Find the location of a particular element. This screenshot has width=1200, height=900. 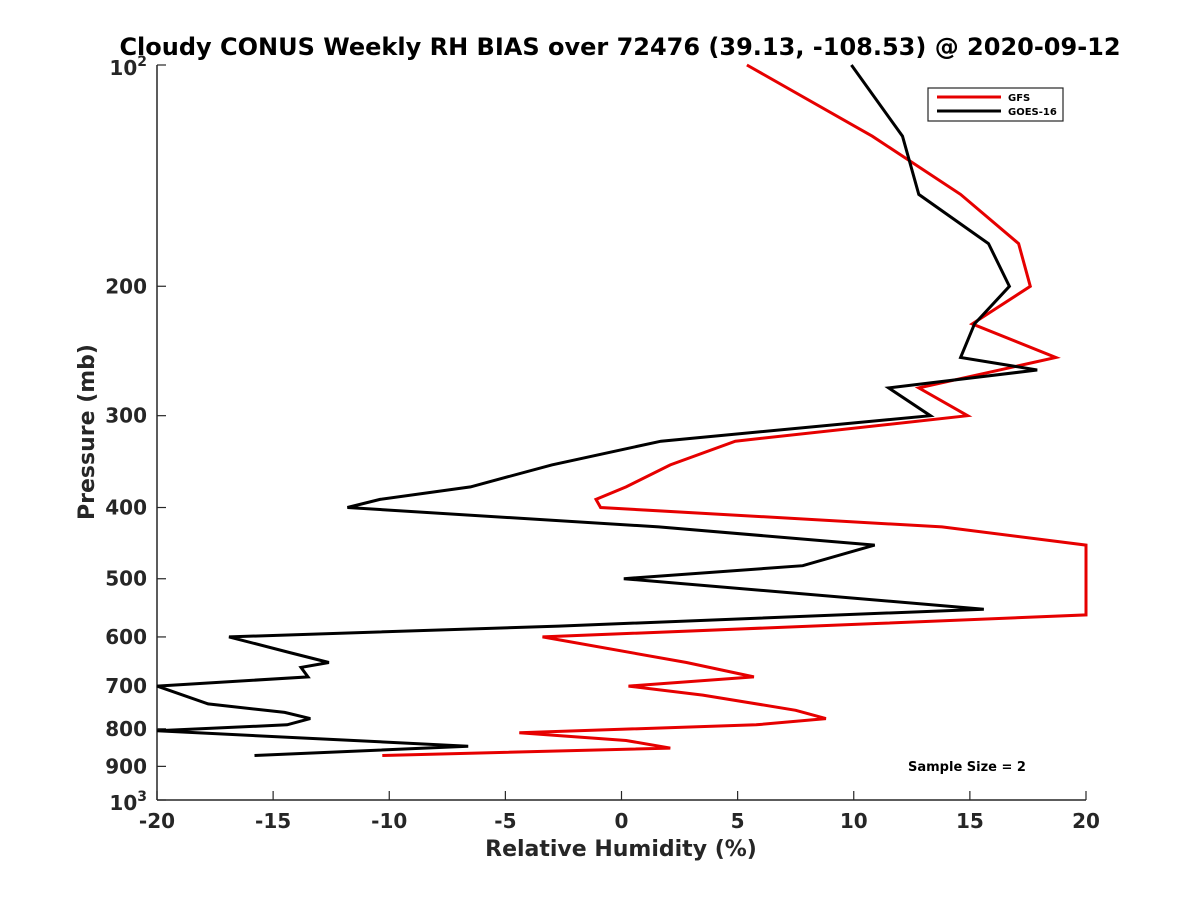

x-tick-label: -10 is located at coordinates (389, 821).